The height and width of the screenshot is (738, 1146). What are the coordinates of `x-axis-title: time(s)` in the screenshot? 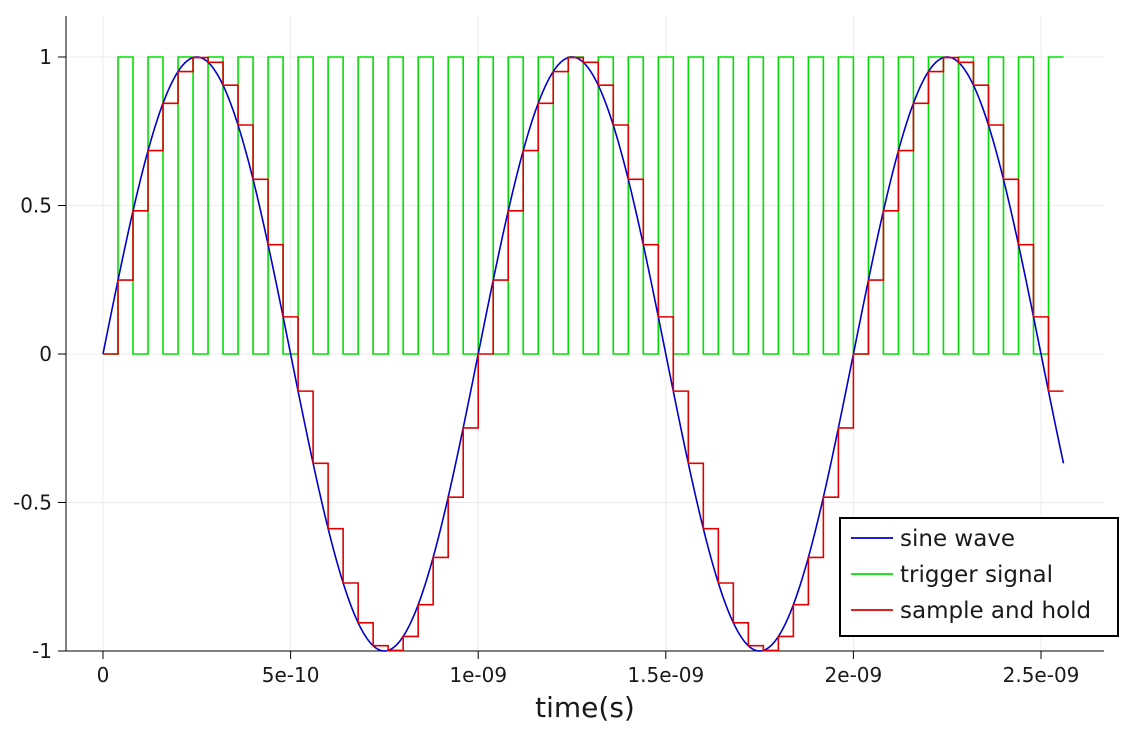 It's located at (585, 707).